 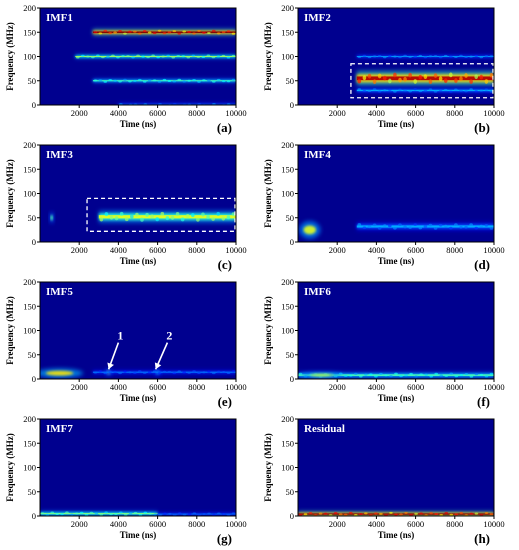 What do you see at coordinates (177, 104) in the screenshot?
I see `band-mid` at bounding box center [177, 104].